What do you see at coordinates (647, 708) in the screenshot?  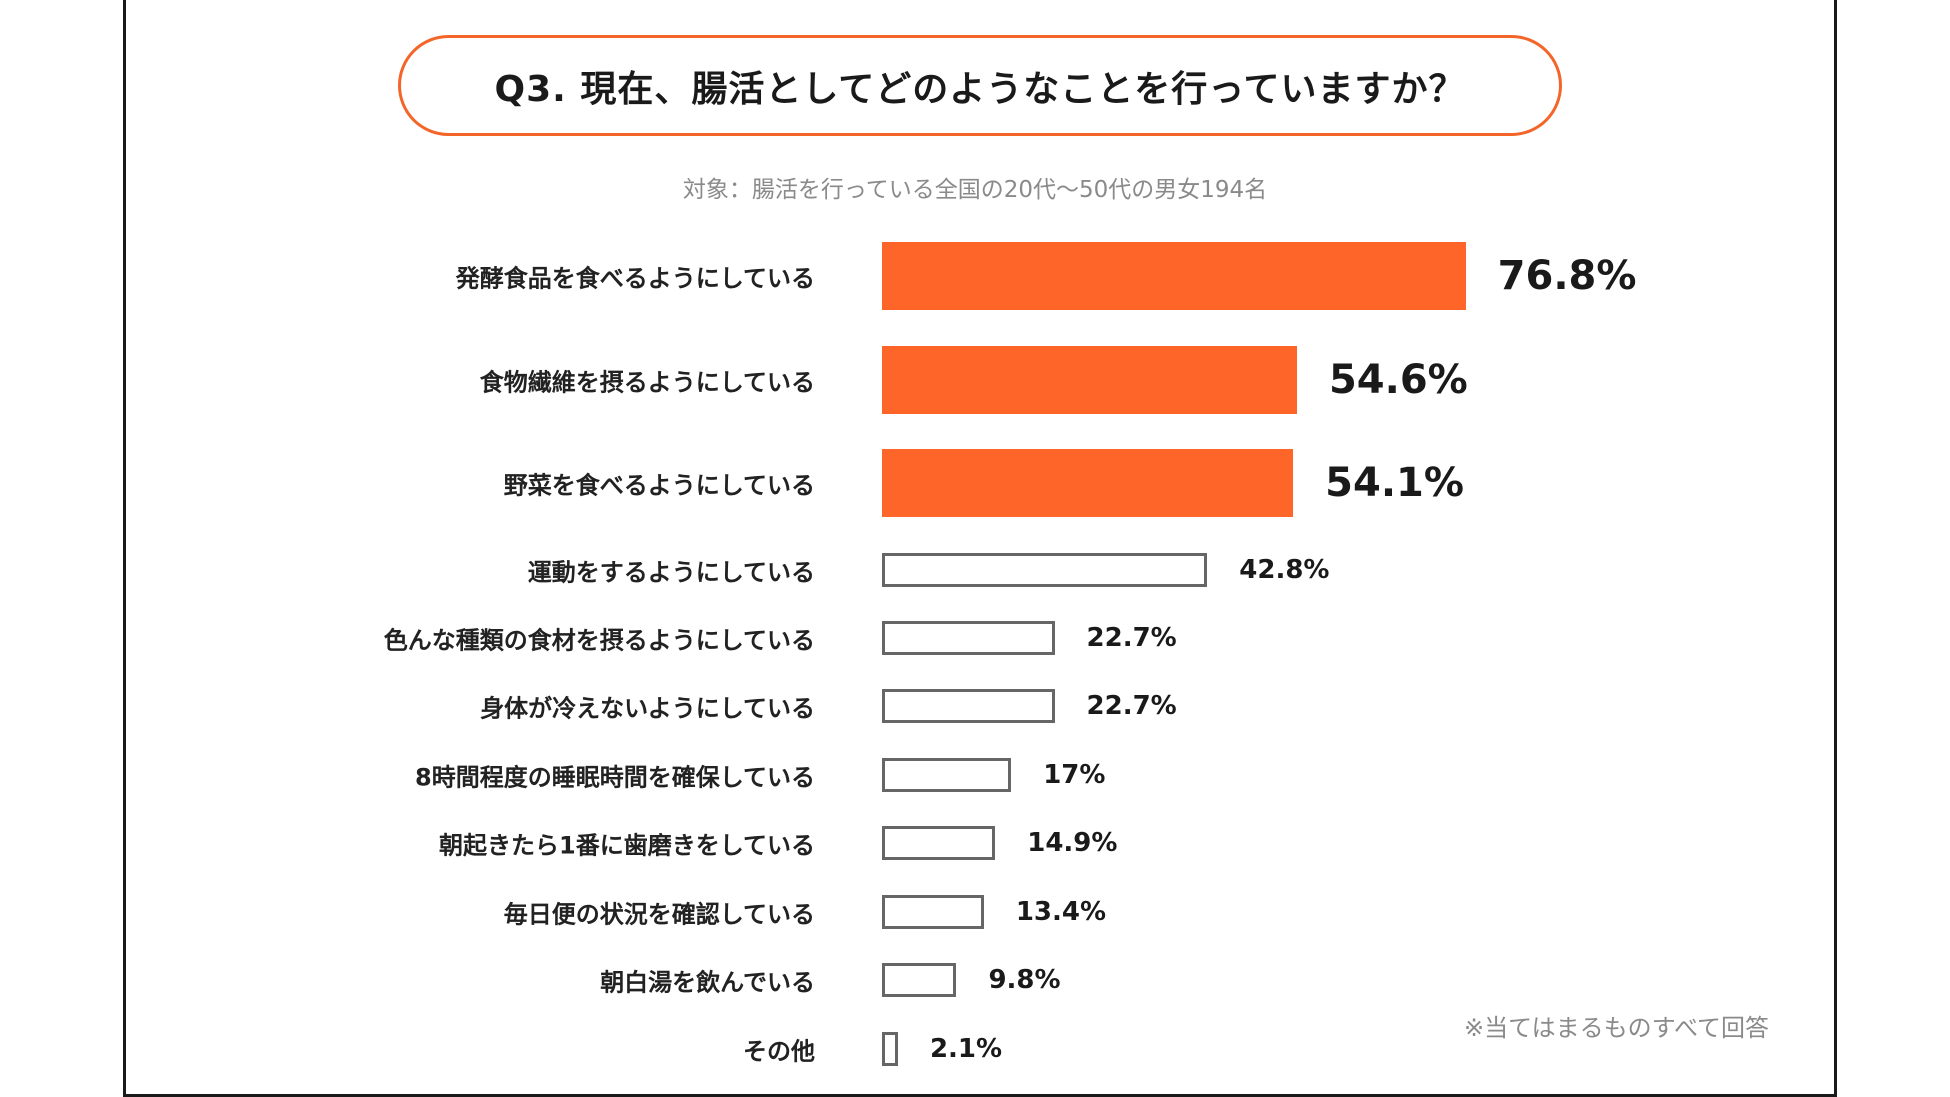 I see `category-label: 身体が冷えないようにしている` at bounding box center [647, 708].